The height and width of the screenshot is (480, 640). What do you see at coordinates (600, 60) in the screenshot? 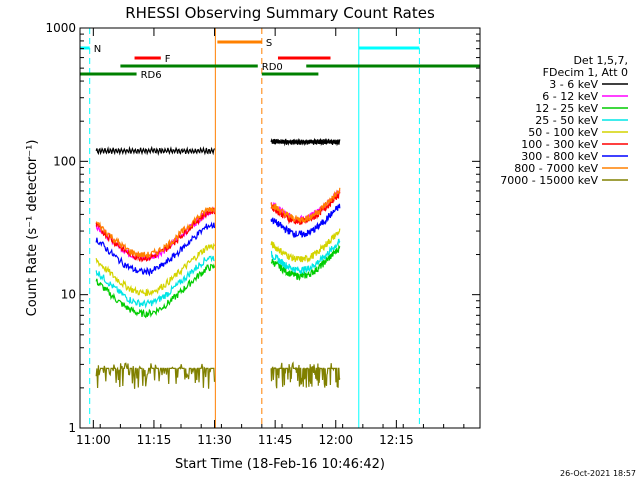
I see `legend-header: Det 1,5,7,` at bounding box center [600, 60].